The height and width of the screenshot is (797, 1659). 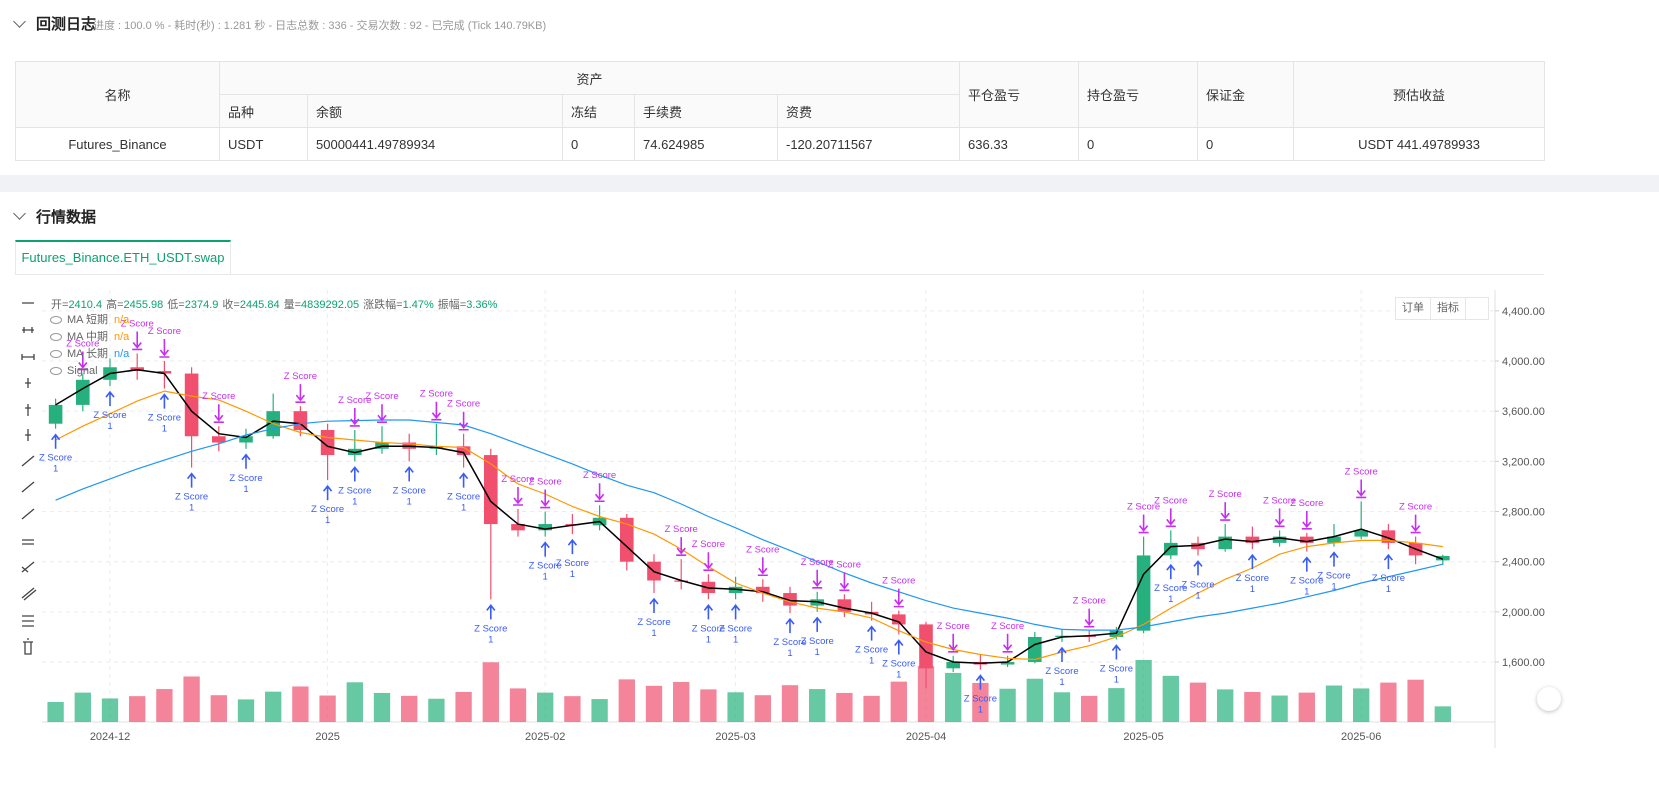 I want to click on fullscreen-button, so click(x=1477, y=308).